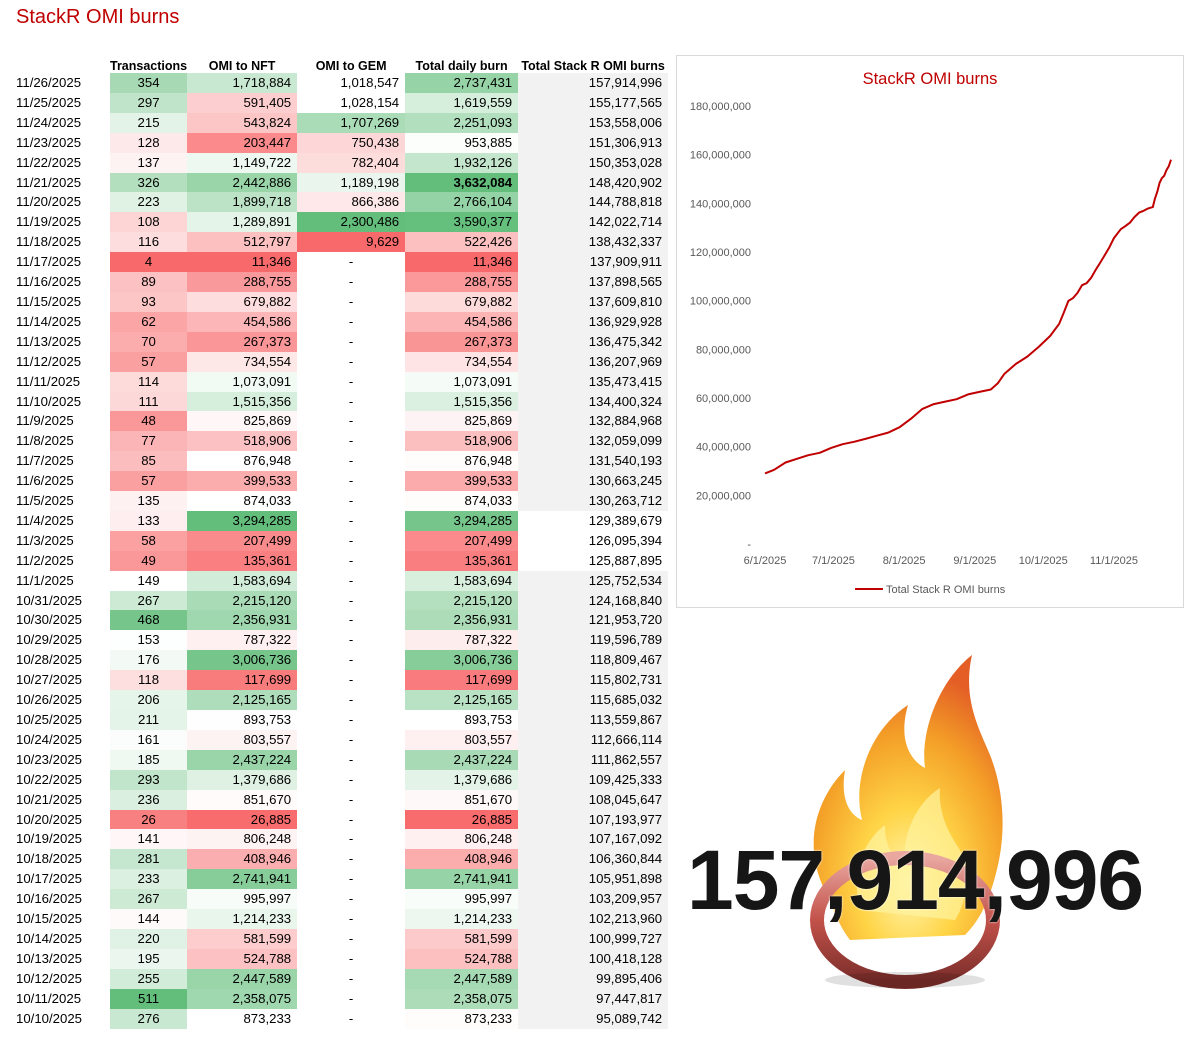 This screenshot has height=1043, width=1200. Describe the element at coordinates (242, 938) in the screenshot. I see `cell-omi-to-nft: 581,599` at that location.